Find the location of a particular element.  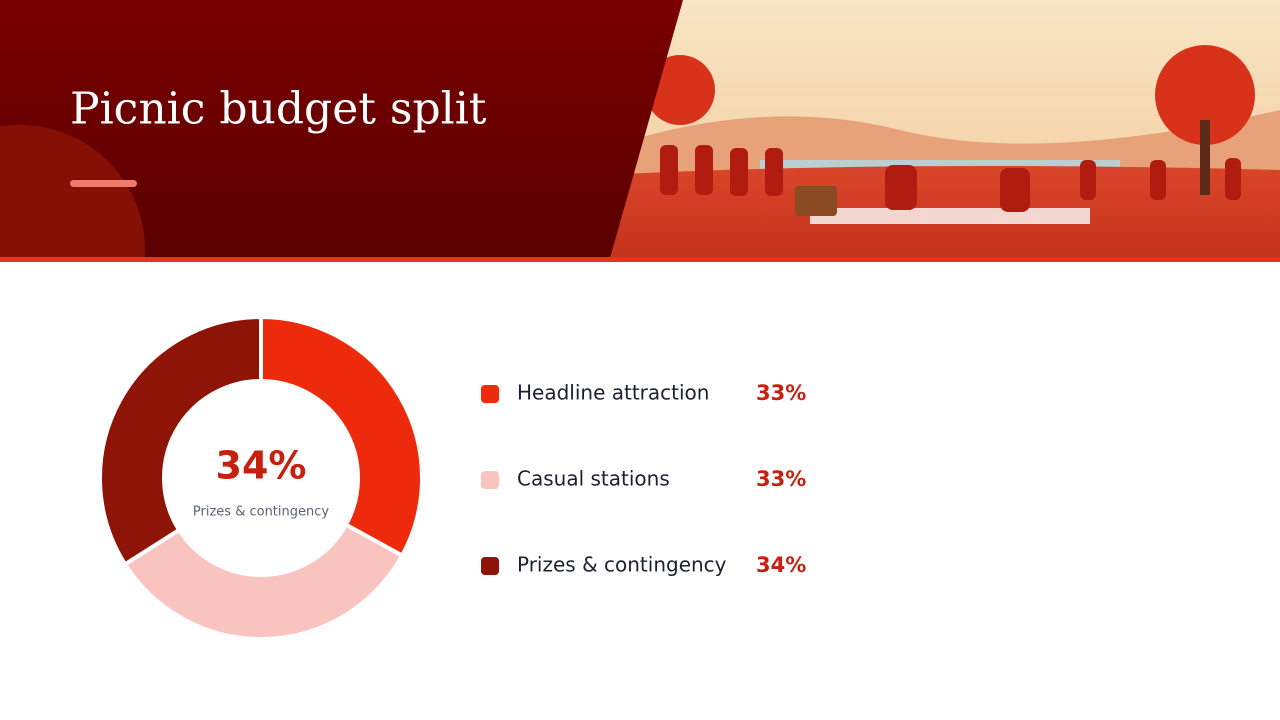

center-value: 34% is located at coordinates (261, 466).